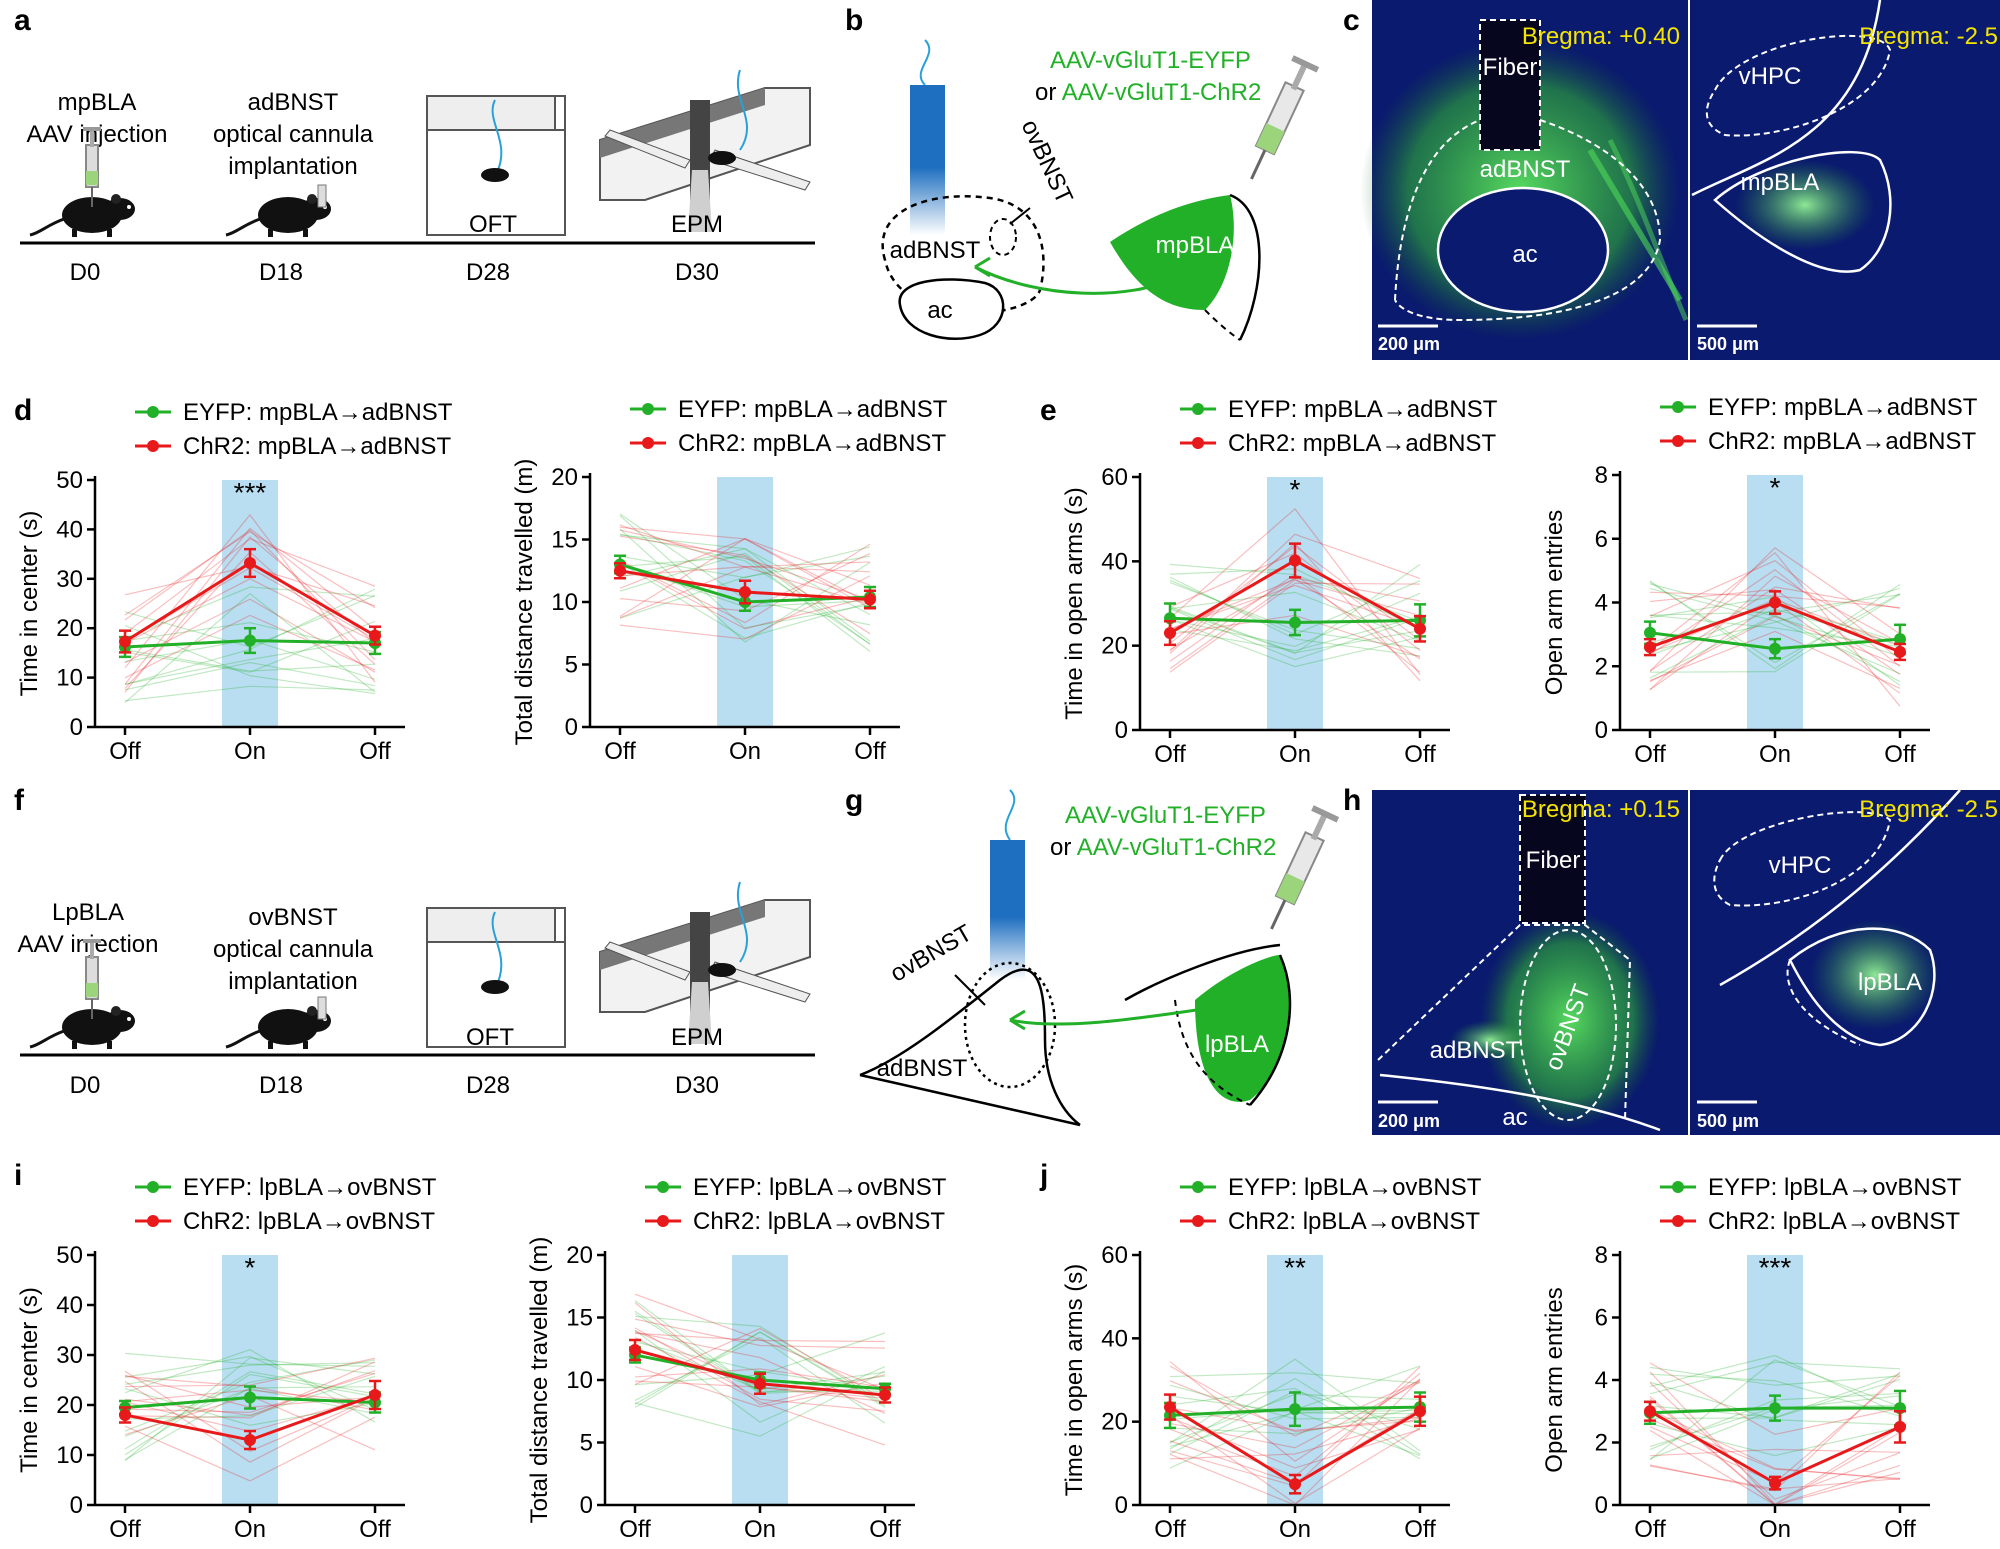 The width and height of the screenshot is (2000, 1549). Describe the element at coordinates (69, 1355) in the screenshot. I see `y-tick-label: 30` at that location.